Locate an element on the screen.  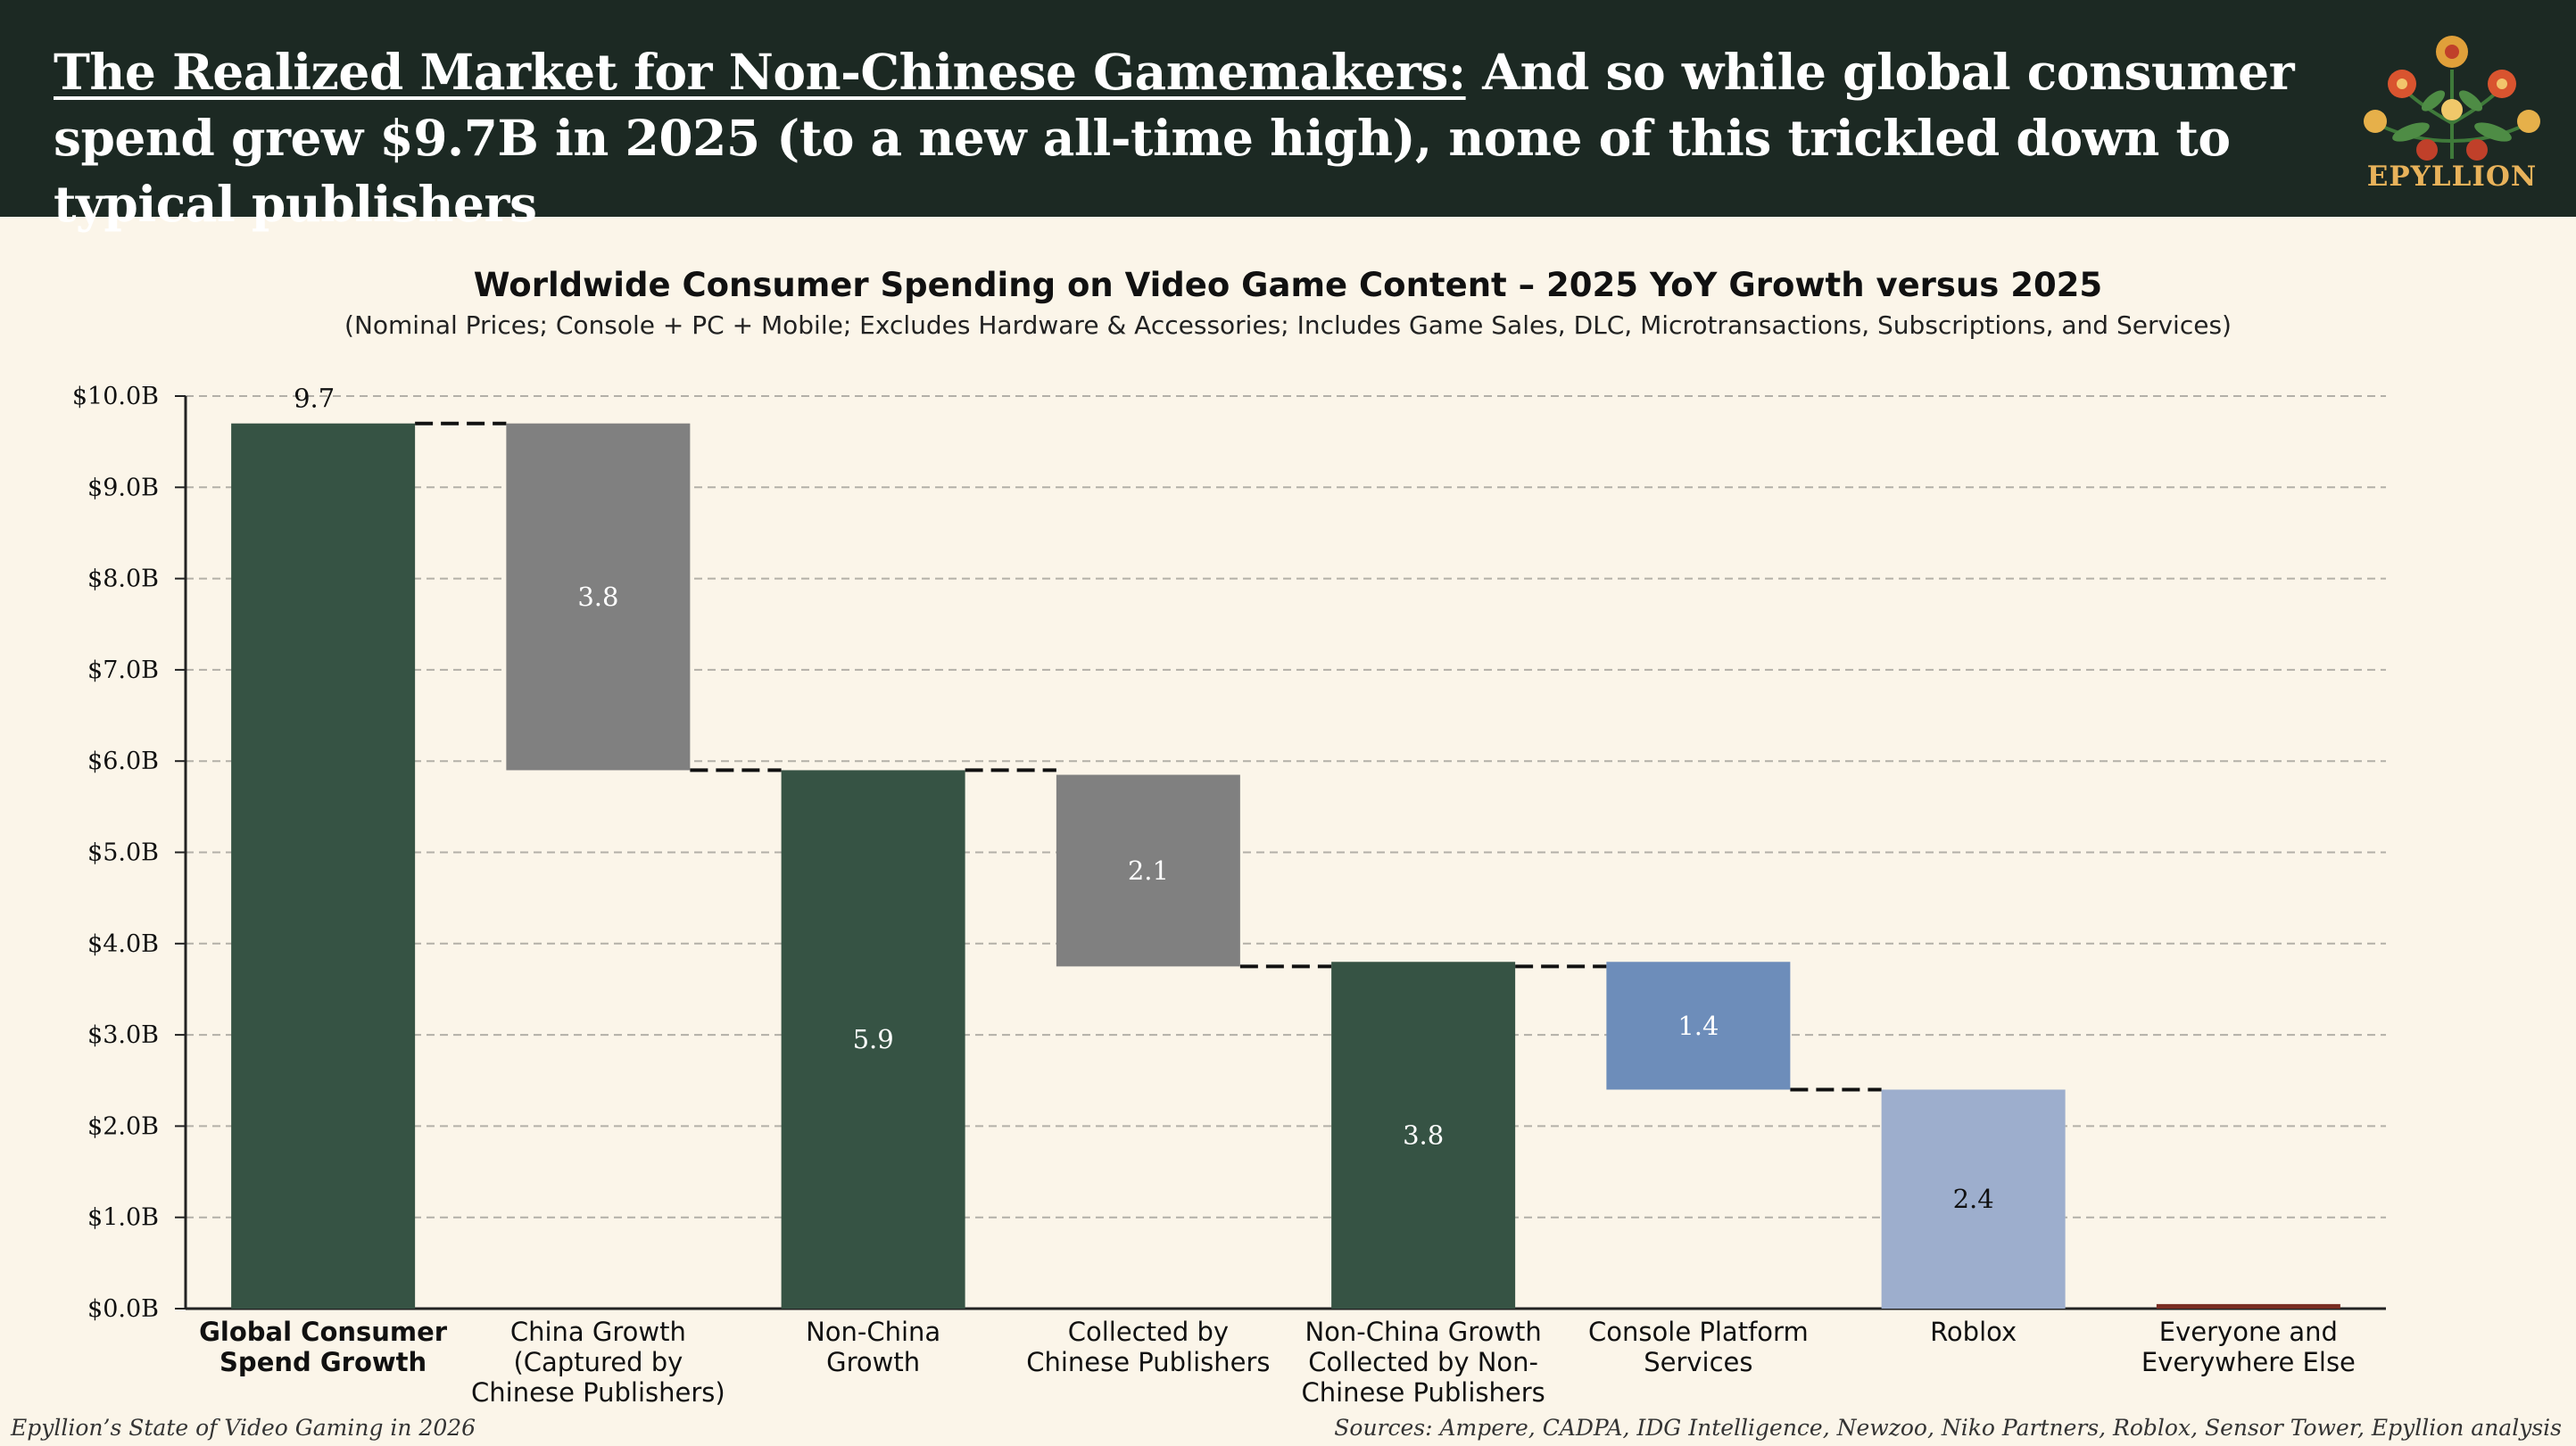
y-tick-label: $4.0B is located at coordinates (123, 944).